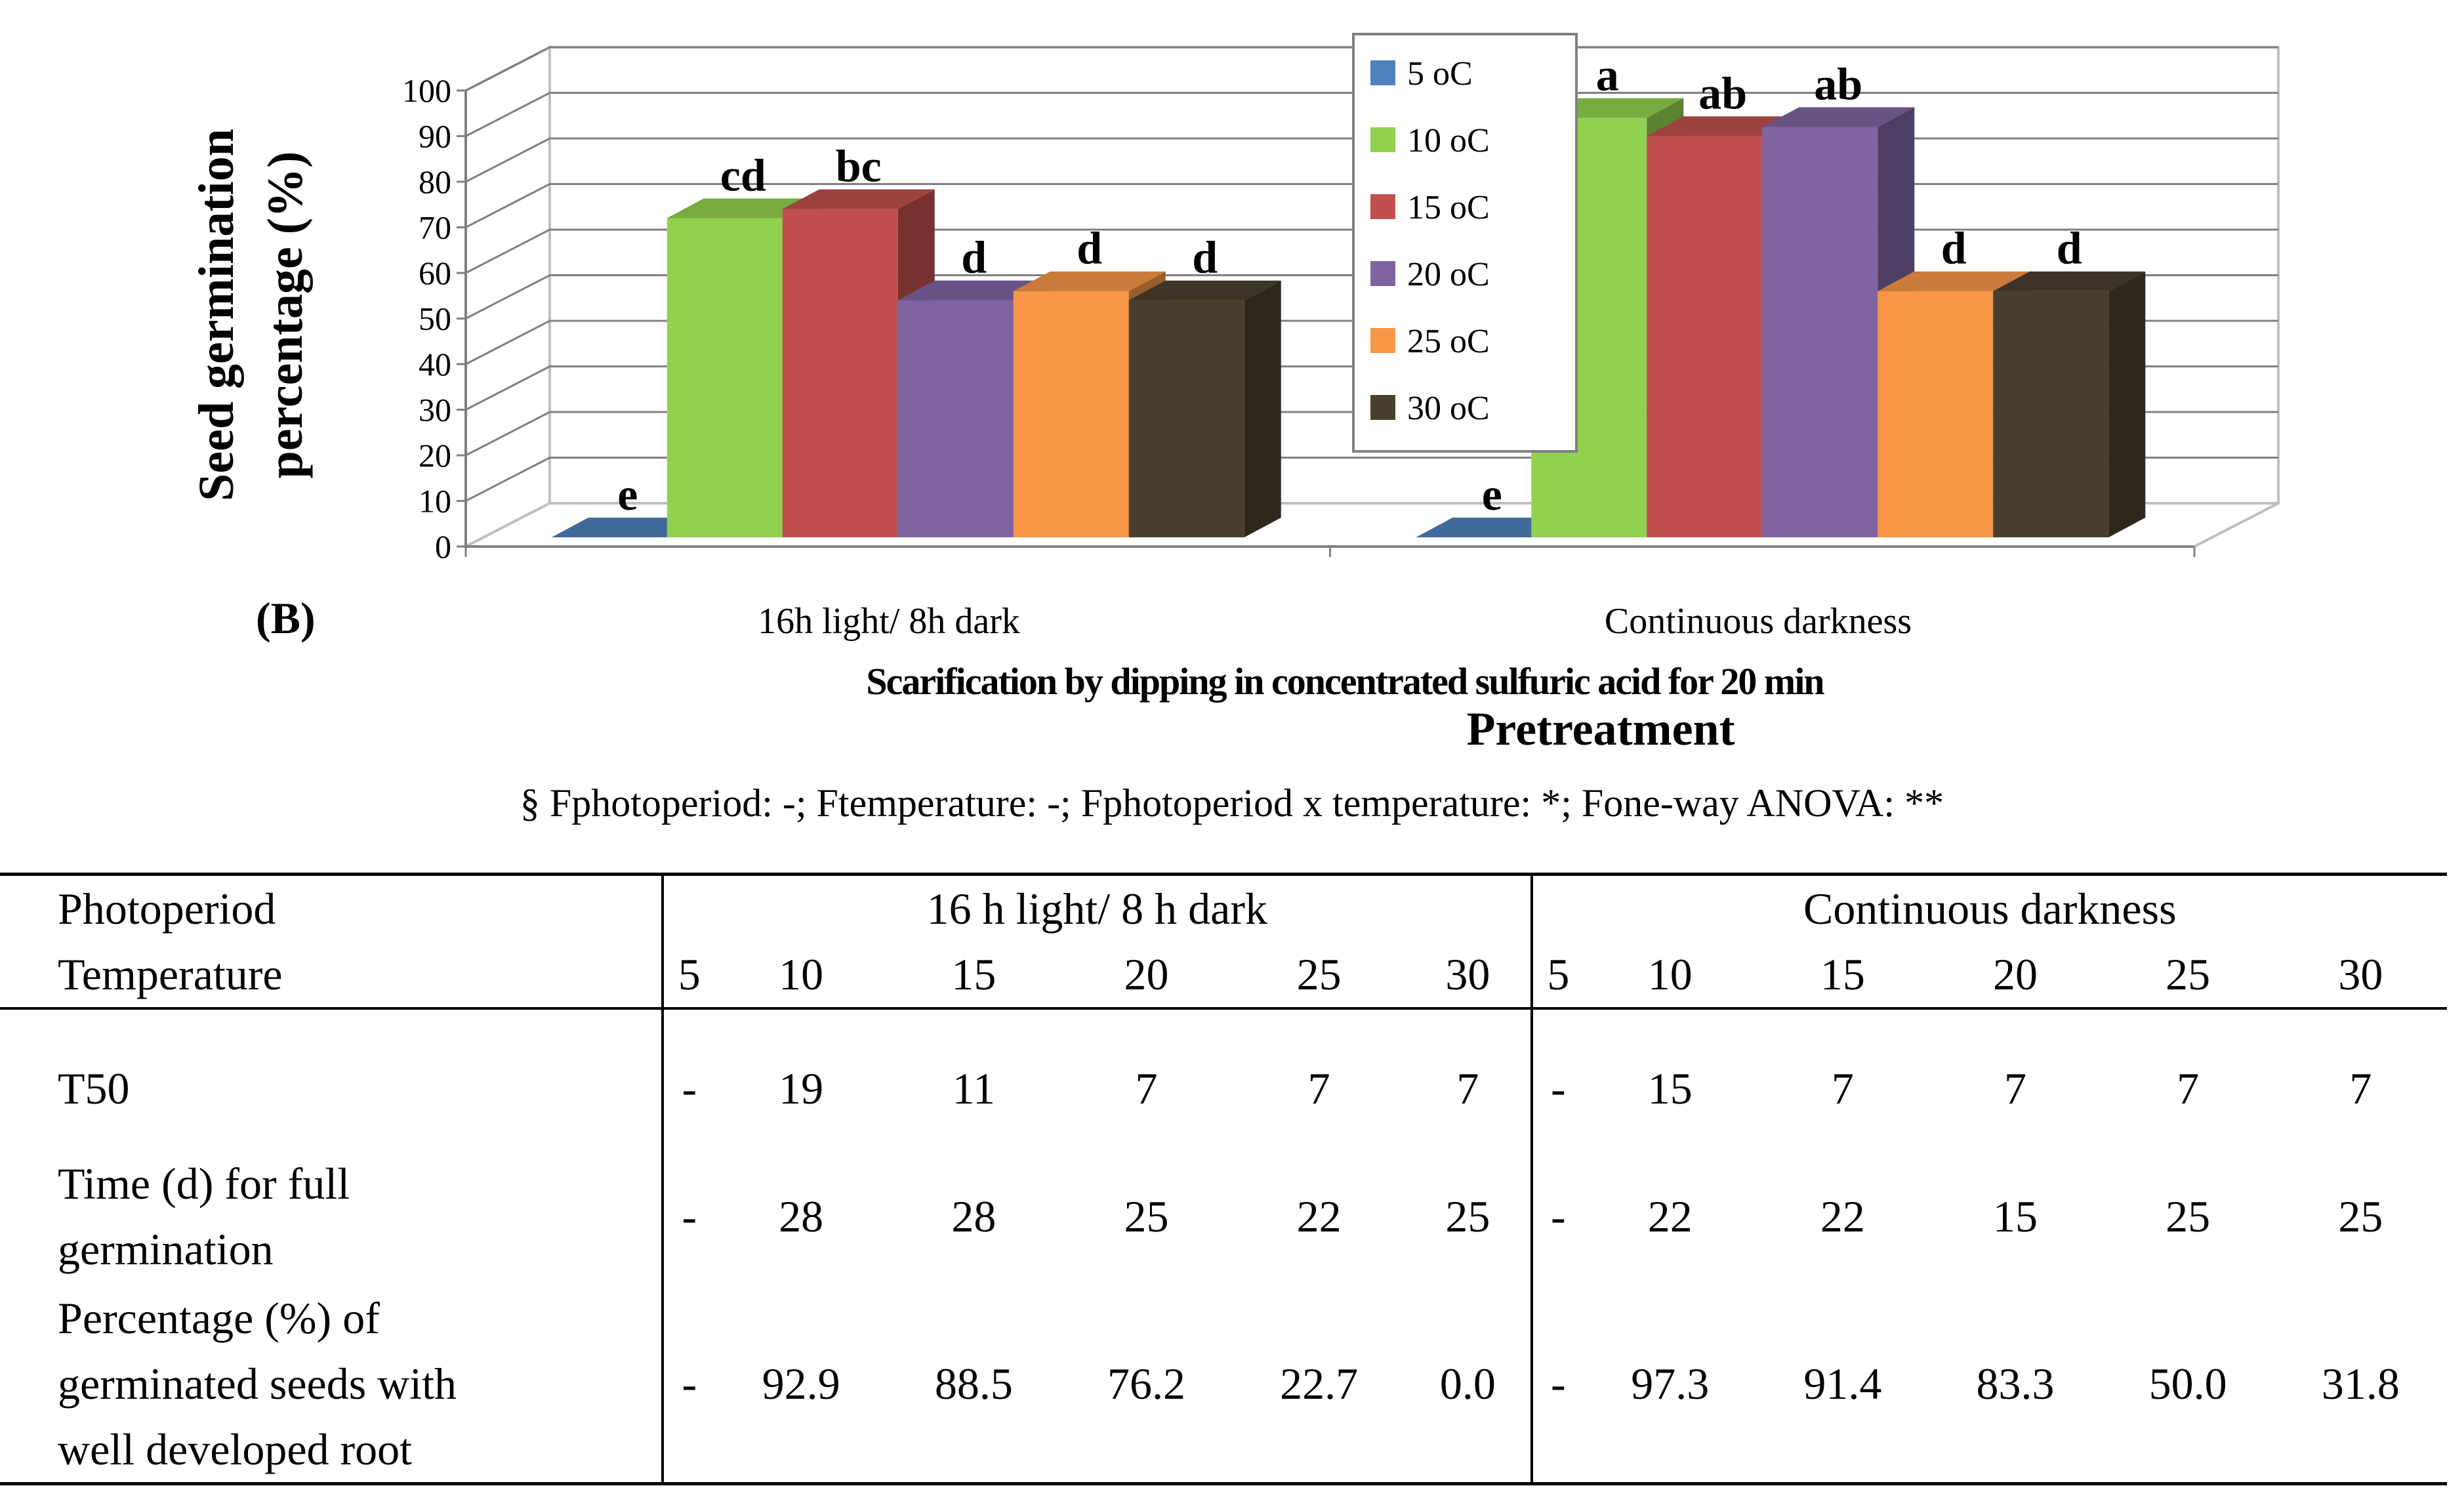  Describe the element at coordinates (889, 621) in the screenshot. I see `category-label-0: 16h light/ 8h dark` at that location.